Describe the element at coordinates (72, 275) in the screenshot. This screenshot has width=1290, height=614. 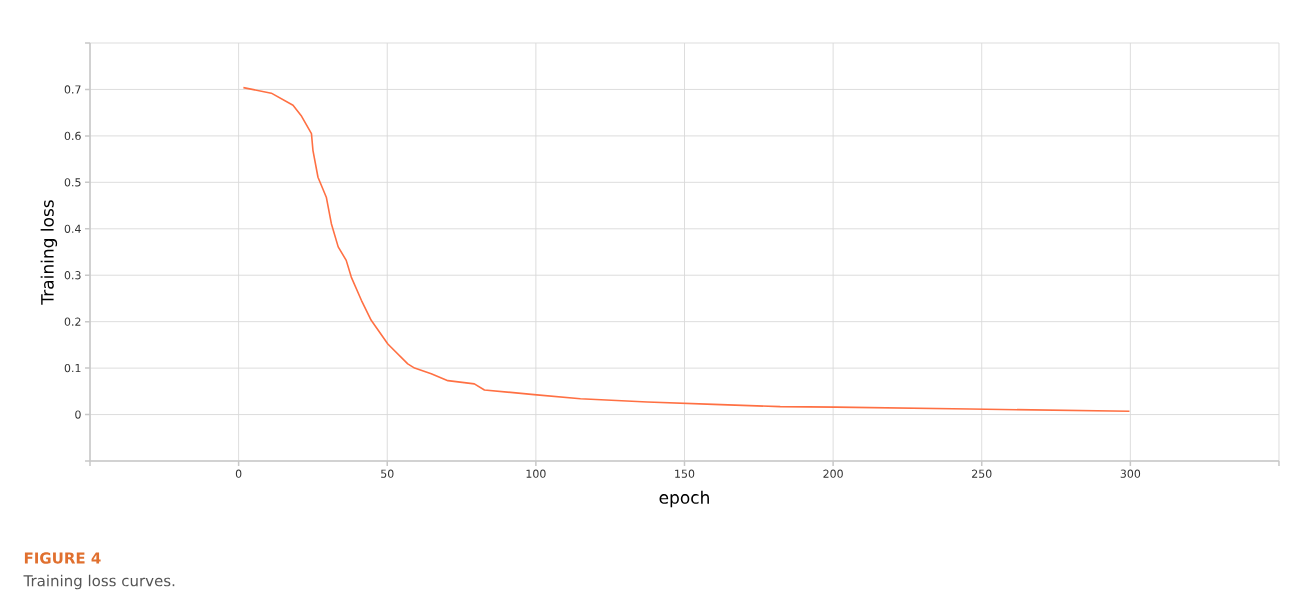
I see `y-tick-label: 0.3` at that location.